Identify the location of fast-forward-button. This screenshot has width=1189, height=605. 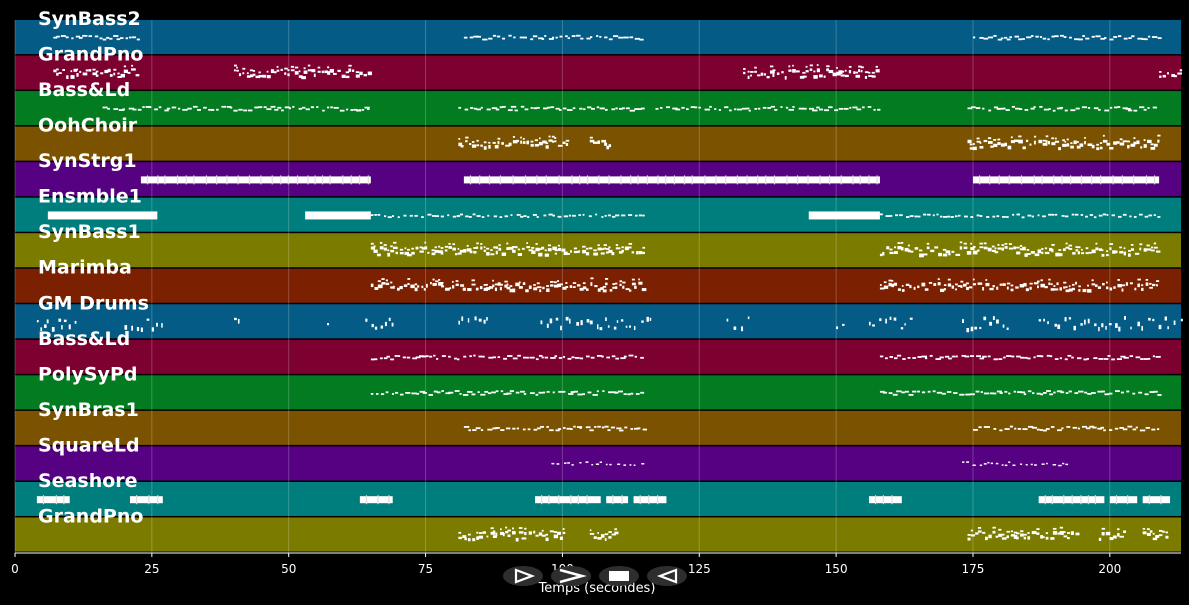
(571, 576).